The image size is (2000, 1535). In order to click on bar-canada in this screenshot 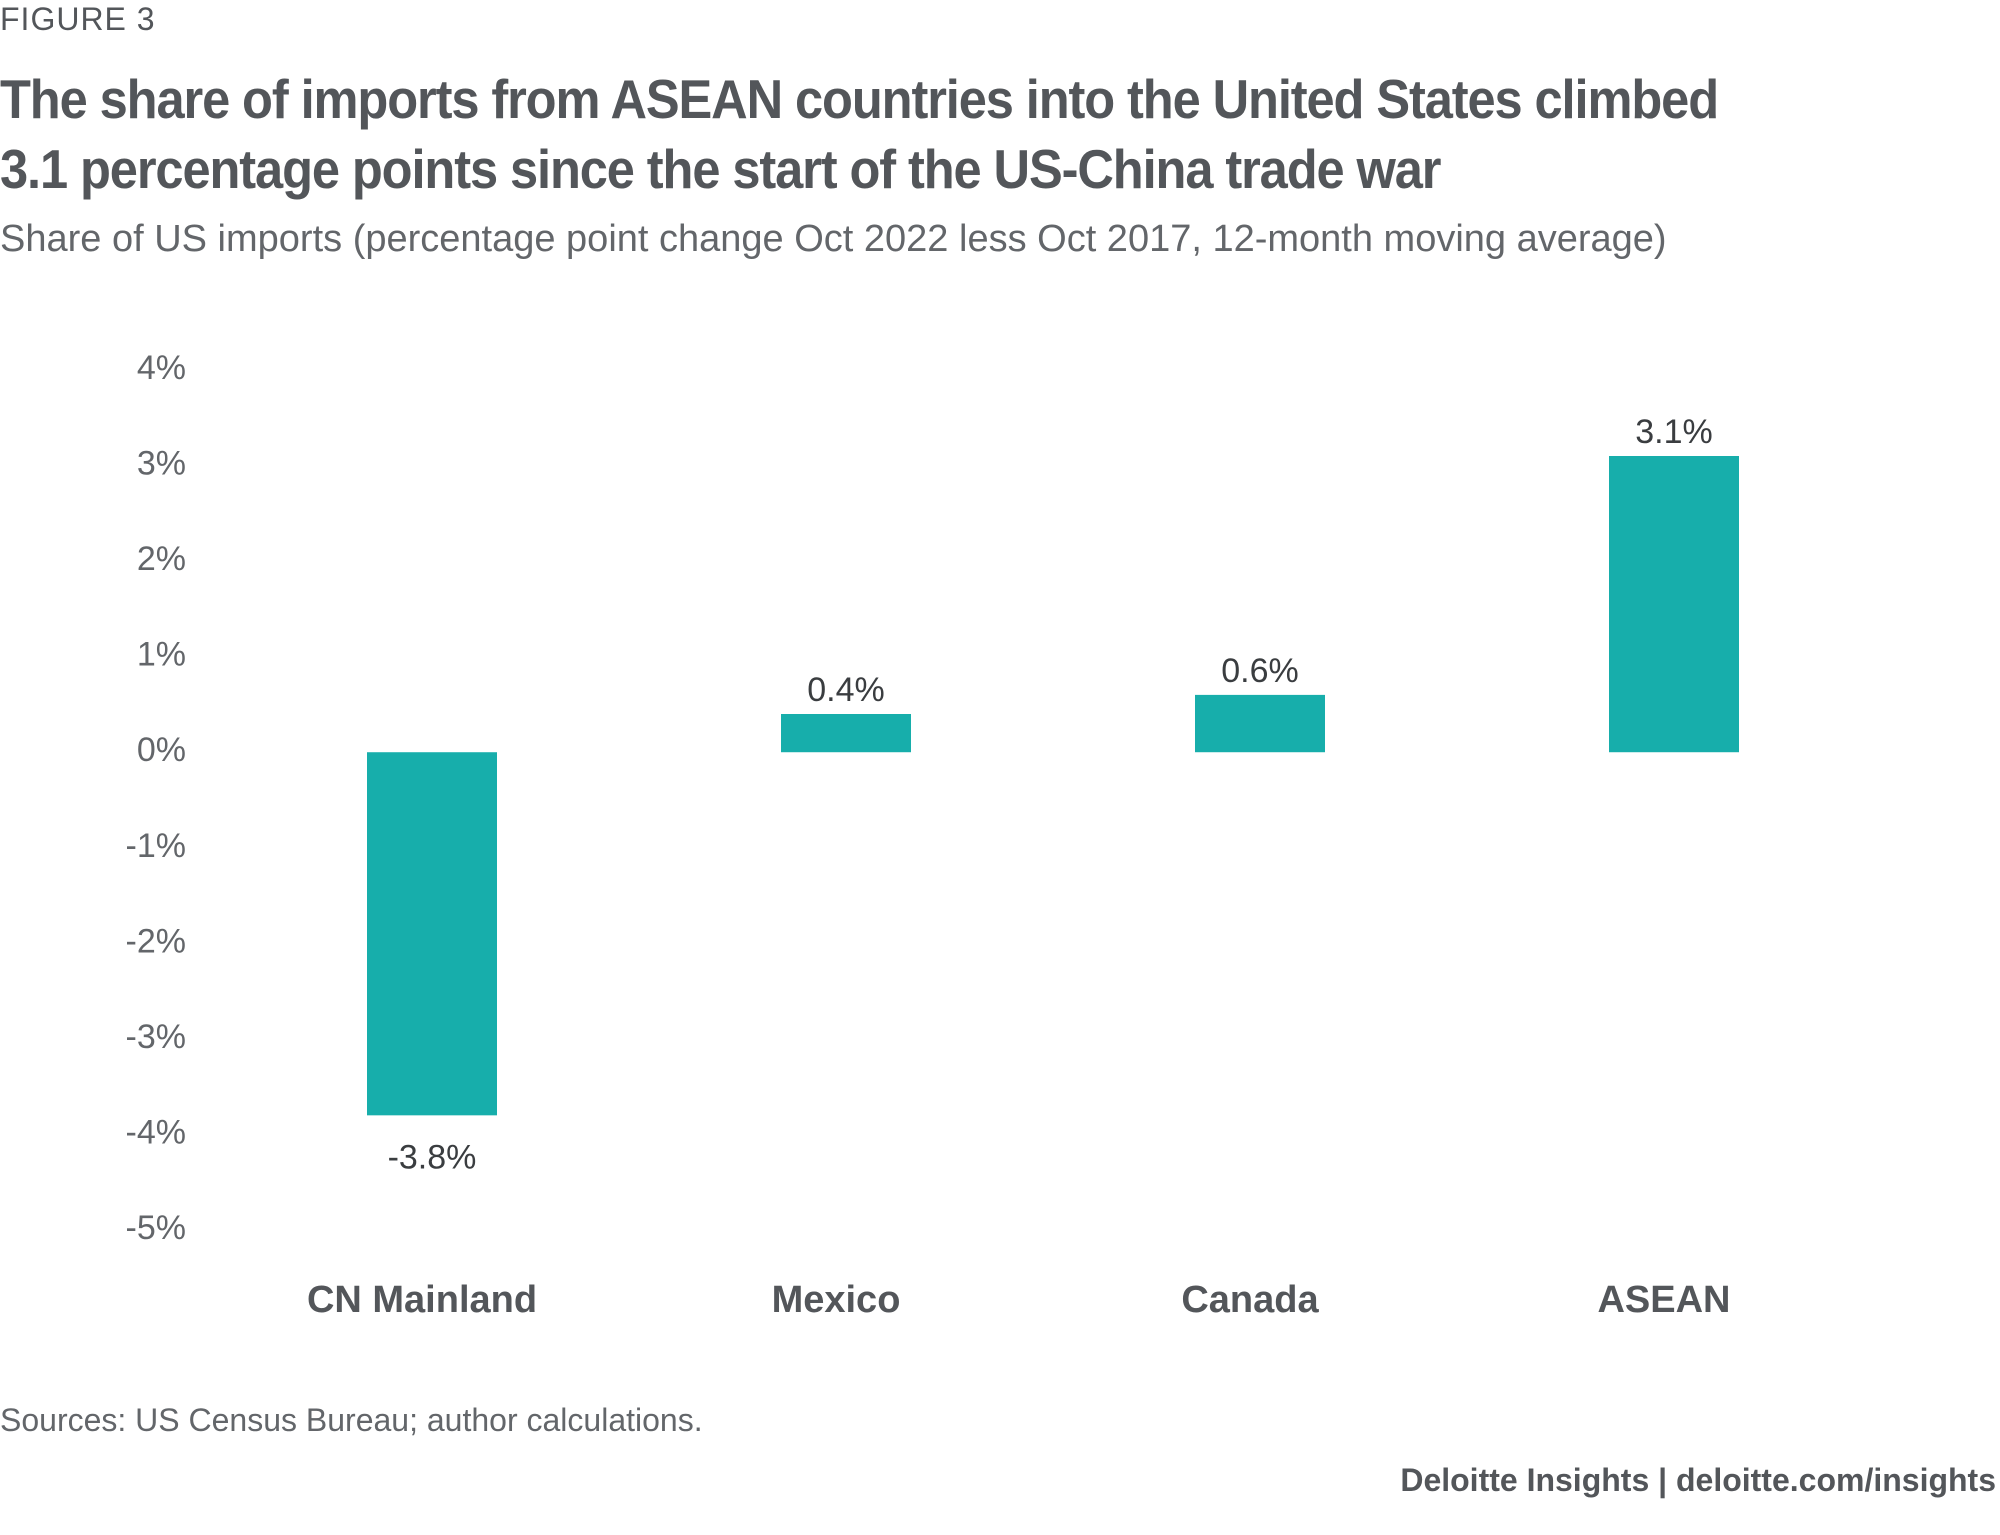, I will do `click(1260, 723)`.